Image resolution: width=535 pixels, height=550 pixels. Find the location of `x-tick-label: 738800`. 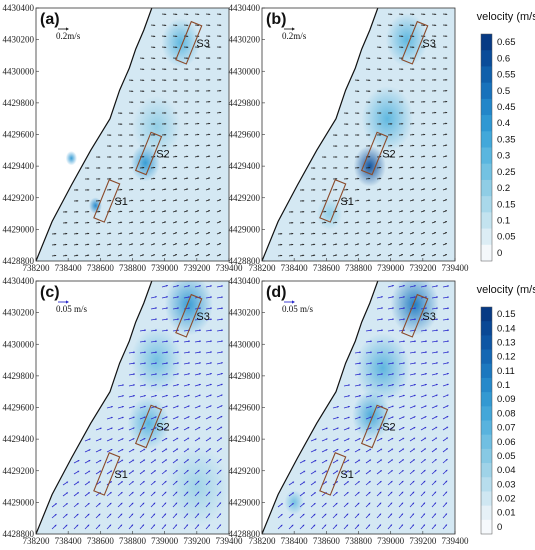

x-tick-label: 738800 is located at coordinates (133, 541).